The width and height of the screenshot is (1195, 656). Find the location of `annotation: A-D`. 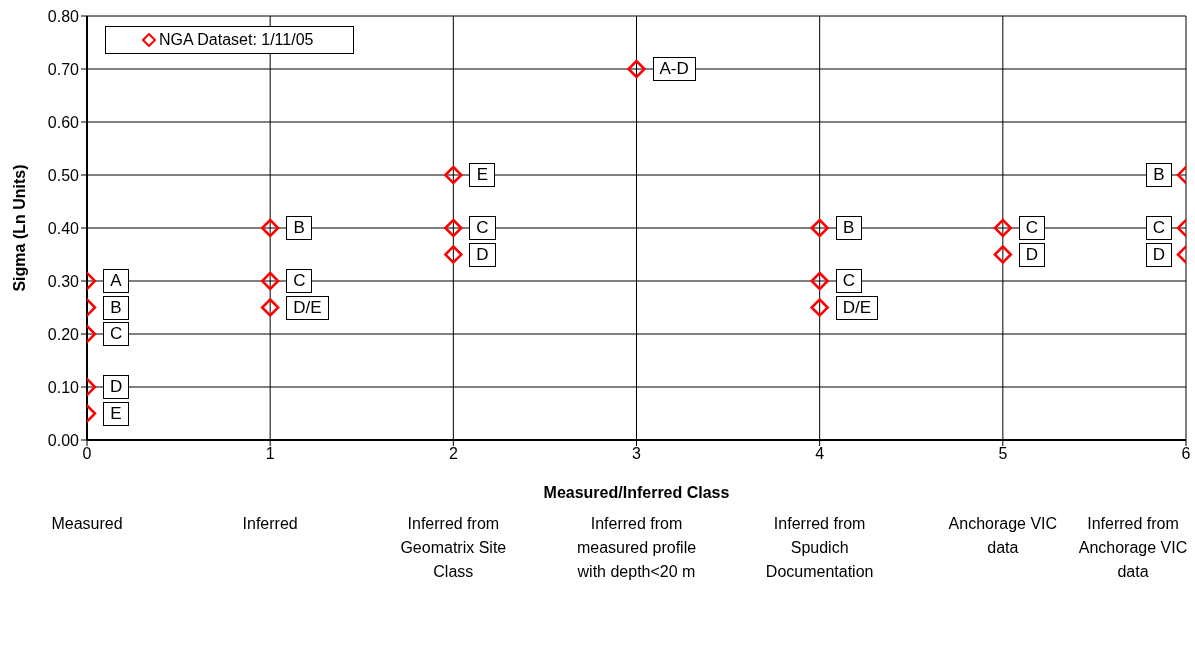

annotation: A-D is located at coordinates (674, 69).